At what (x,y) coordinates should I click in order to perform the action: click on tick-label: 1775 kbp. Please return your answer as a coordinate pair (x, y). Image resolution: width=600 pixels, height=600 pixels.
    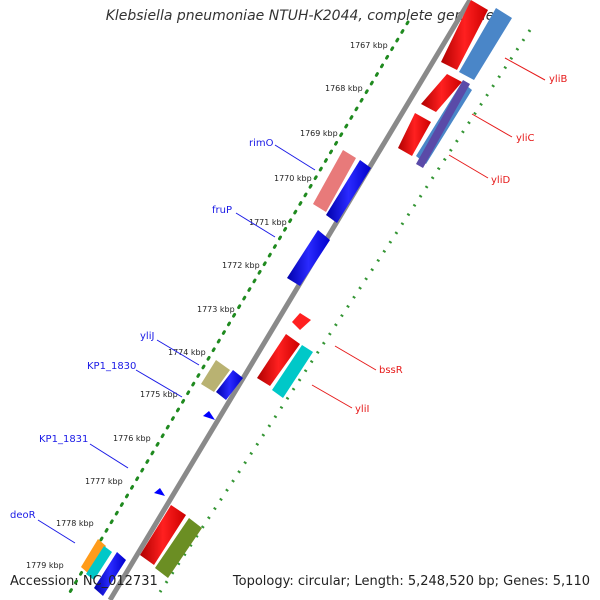
    Looking at the image, I should click on (159, 394).